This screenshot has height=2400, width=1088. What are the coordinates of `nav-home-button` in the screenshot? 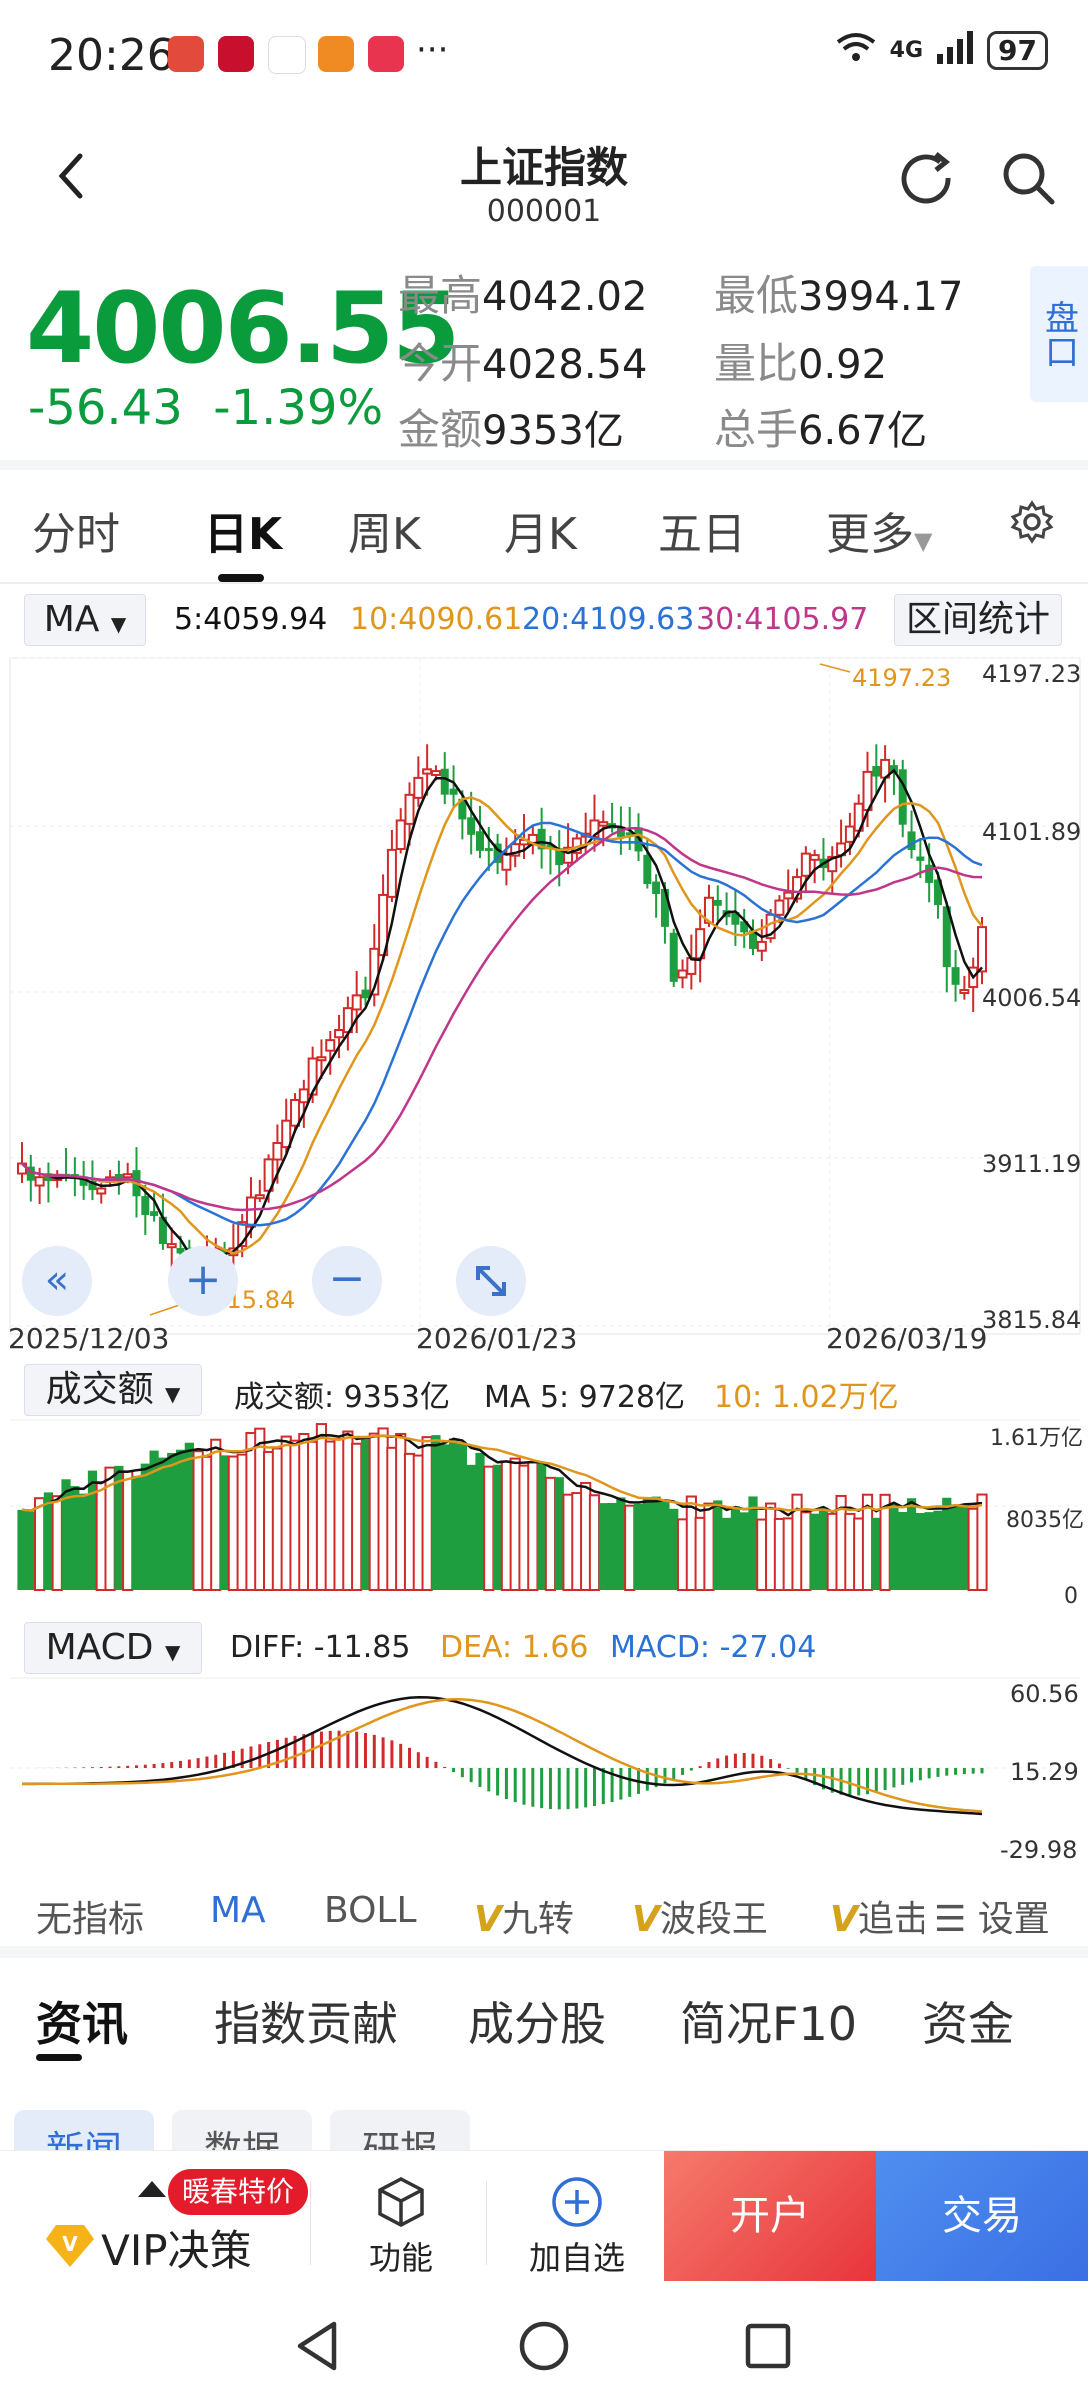 It's located at (544, 2348).